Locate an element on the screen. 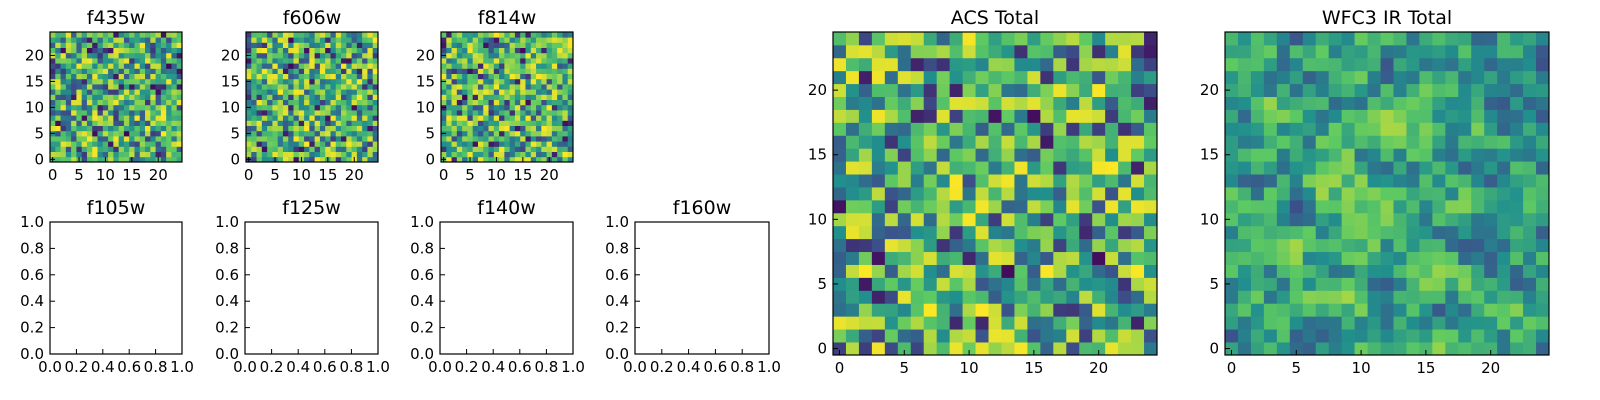 This screenshot has width=1600, height=400. x-tick-label: 15 is located at coordinates (522, 175).